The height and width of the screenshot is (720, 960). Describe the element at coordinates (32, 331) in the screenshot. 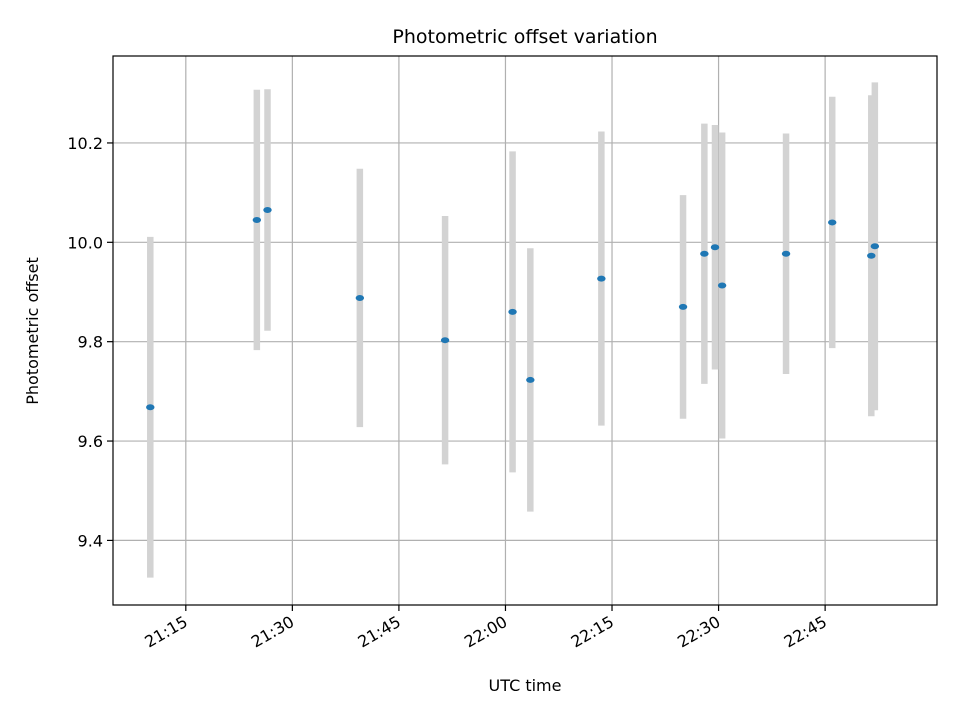

I see `y-axis-label: Photometric offset` at that location.